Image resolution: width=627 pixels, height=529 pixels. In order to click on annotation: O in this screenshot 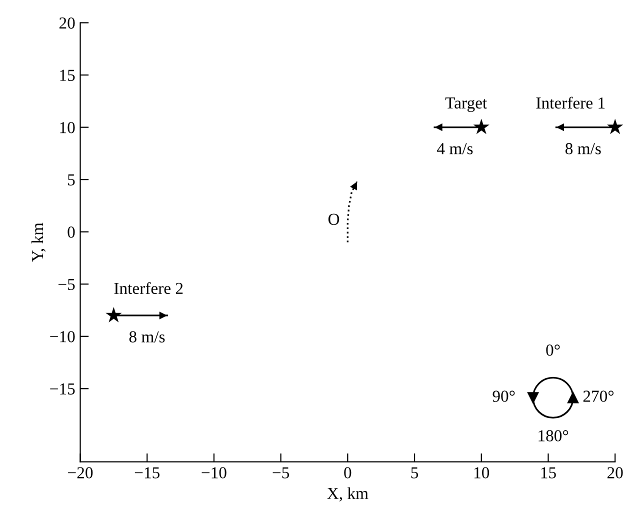, I will do `click(334, 219)`.